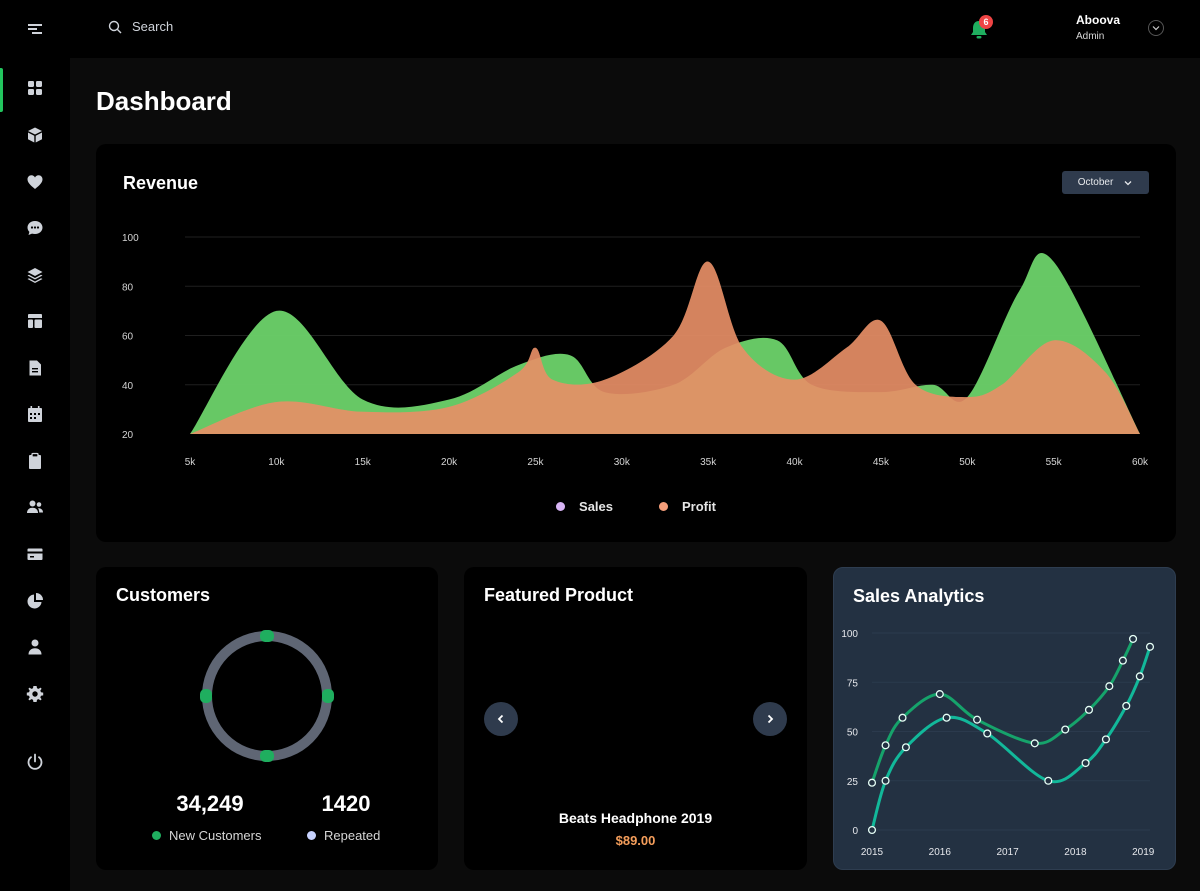  I want to click on customers-donut-chart, so click(267, 696).